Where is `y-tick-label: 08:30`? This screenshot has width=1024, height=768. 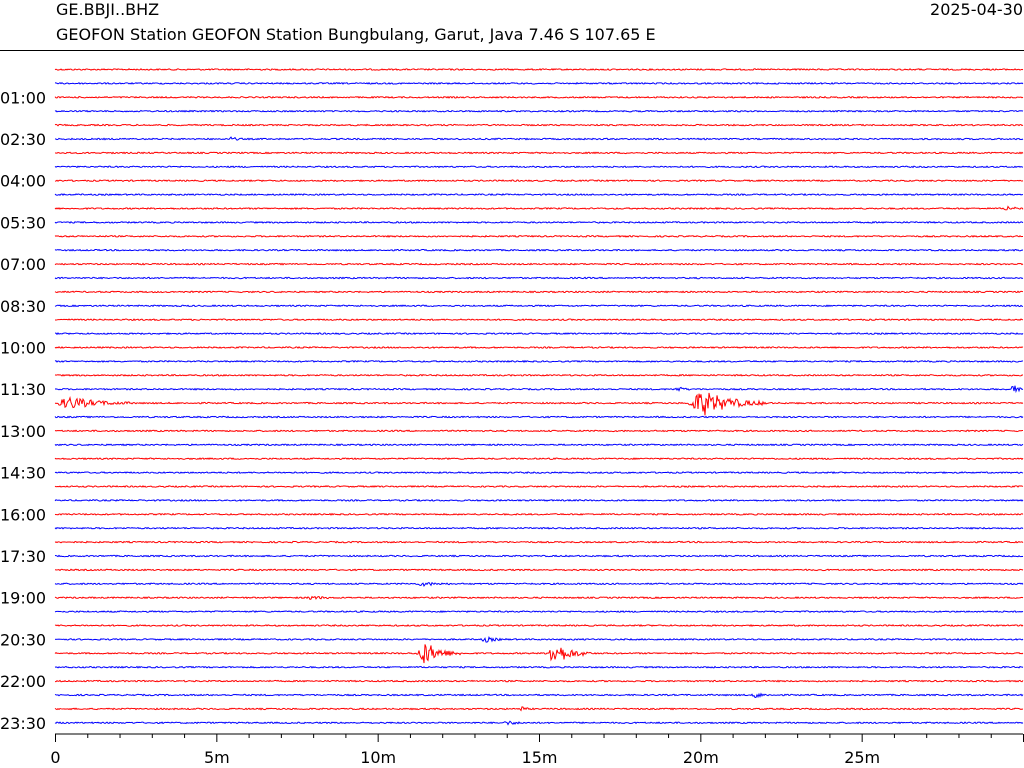
y-tick-label: 08:30 is located at coordinates (23, 306).